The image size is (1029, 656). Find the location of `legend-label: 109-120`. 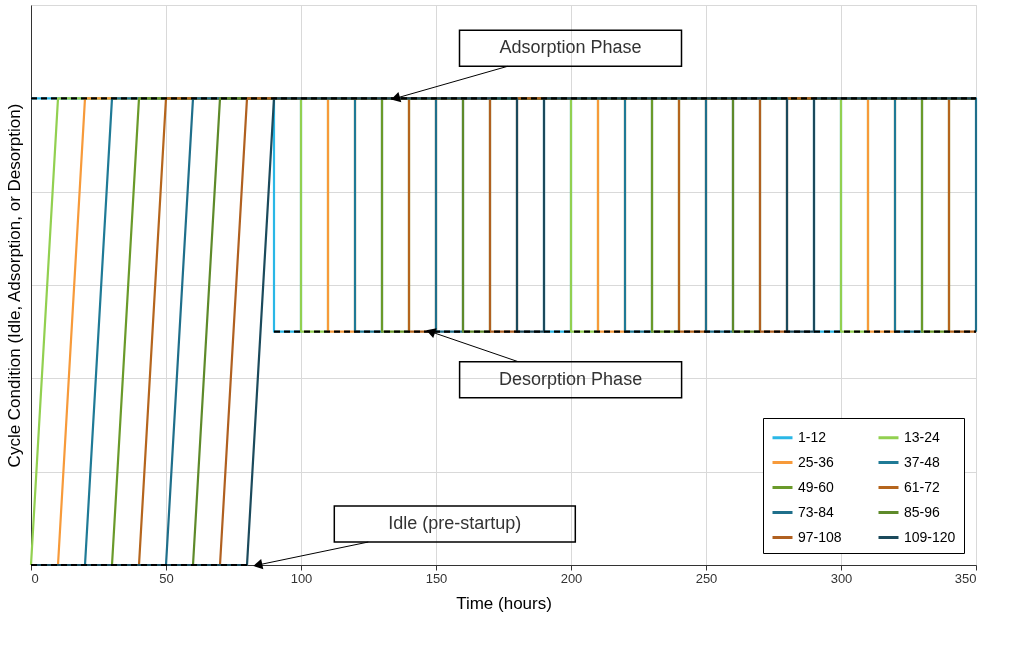

legend-label: 109-120 is located at coordinates (930, 536).